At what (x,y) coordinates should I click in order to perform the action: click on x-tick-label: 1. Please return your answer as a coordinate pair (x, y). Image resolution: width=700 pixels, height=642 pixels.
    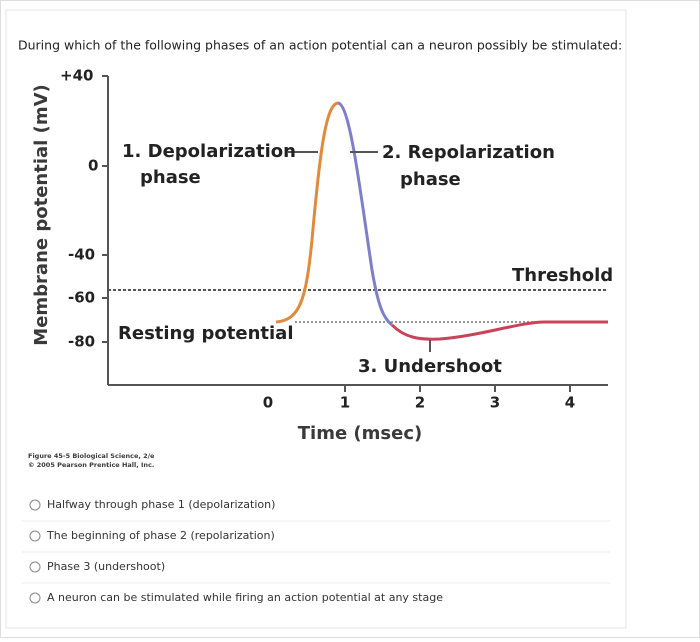
    Looking at the image, I should click on (345, 403).